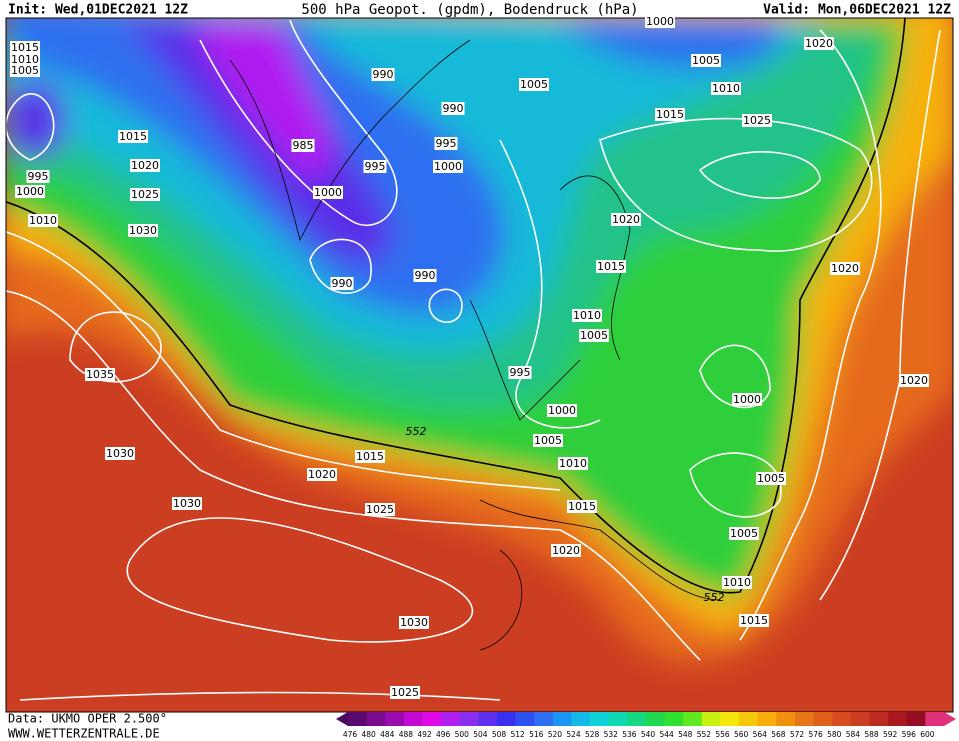 This screenshot has width=959, height=741. What do you see at coordinates (443, 734) in the screenshot?
I see `scale-label: 496` at bounding box center [443, 734].